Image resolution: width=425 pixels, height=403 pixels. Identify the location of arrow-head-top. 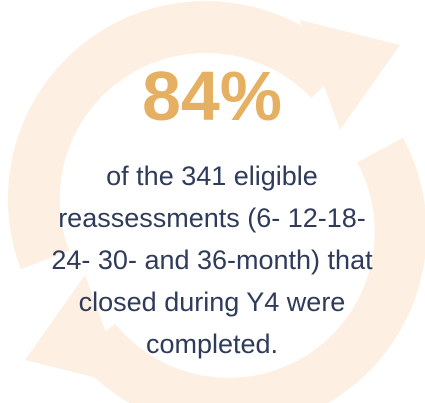
(350, 75).